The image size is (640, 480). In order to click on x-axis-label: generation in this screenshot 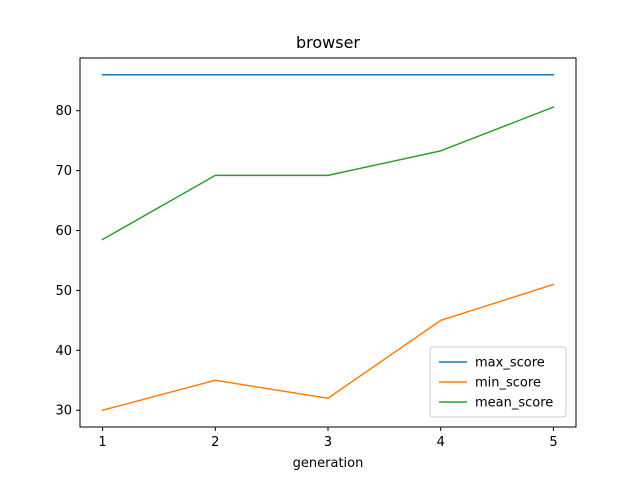, I will do `click(328, 463)`.